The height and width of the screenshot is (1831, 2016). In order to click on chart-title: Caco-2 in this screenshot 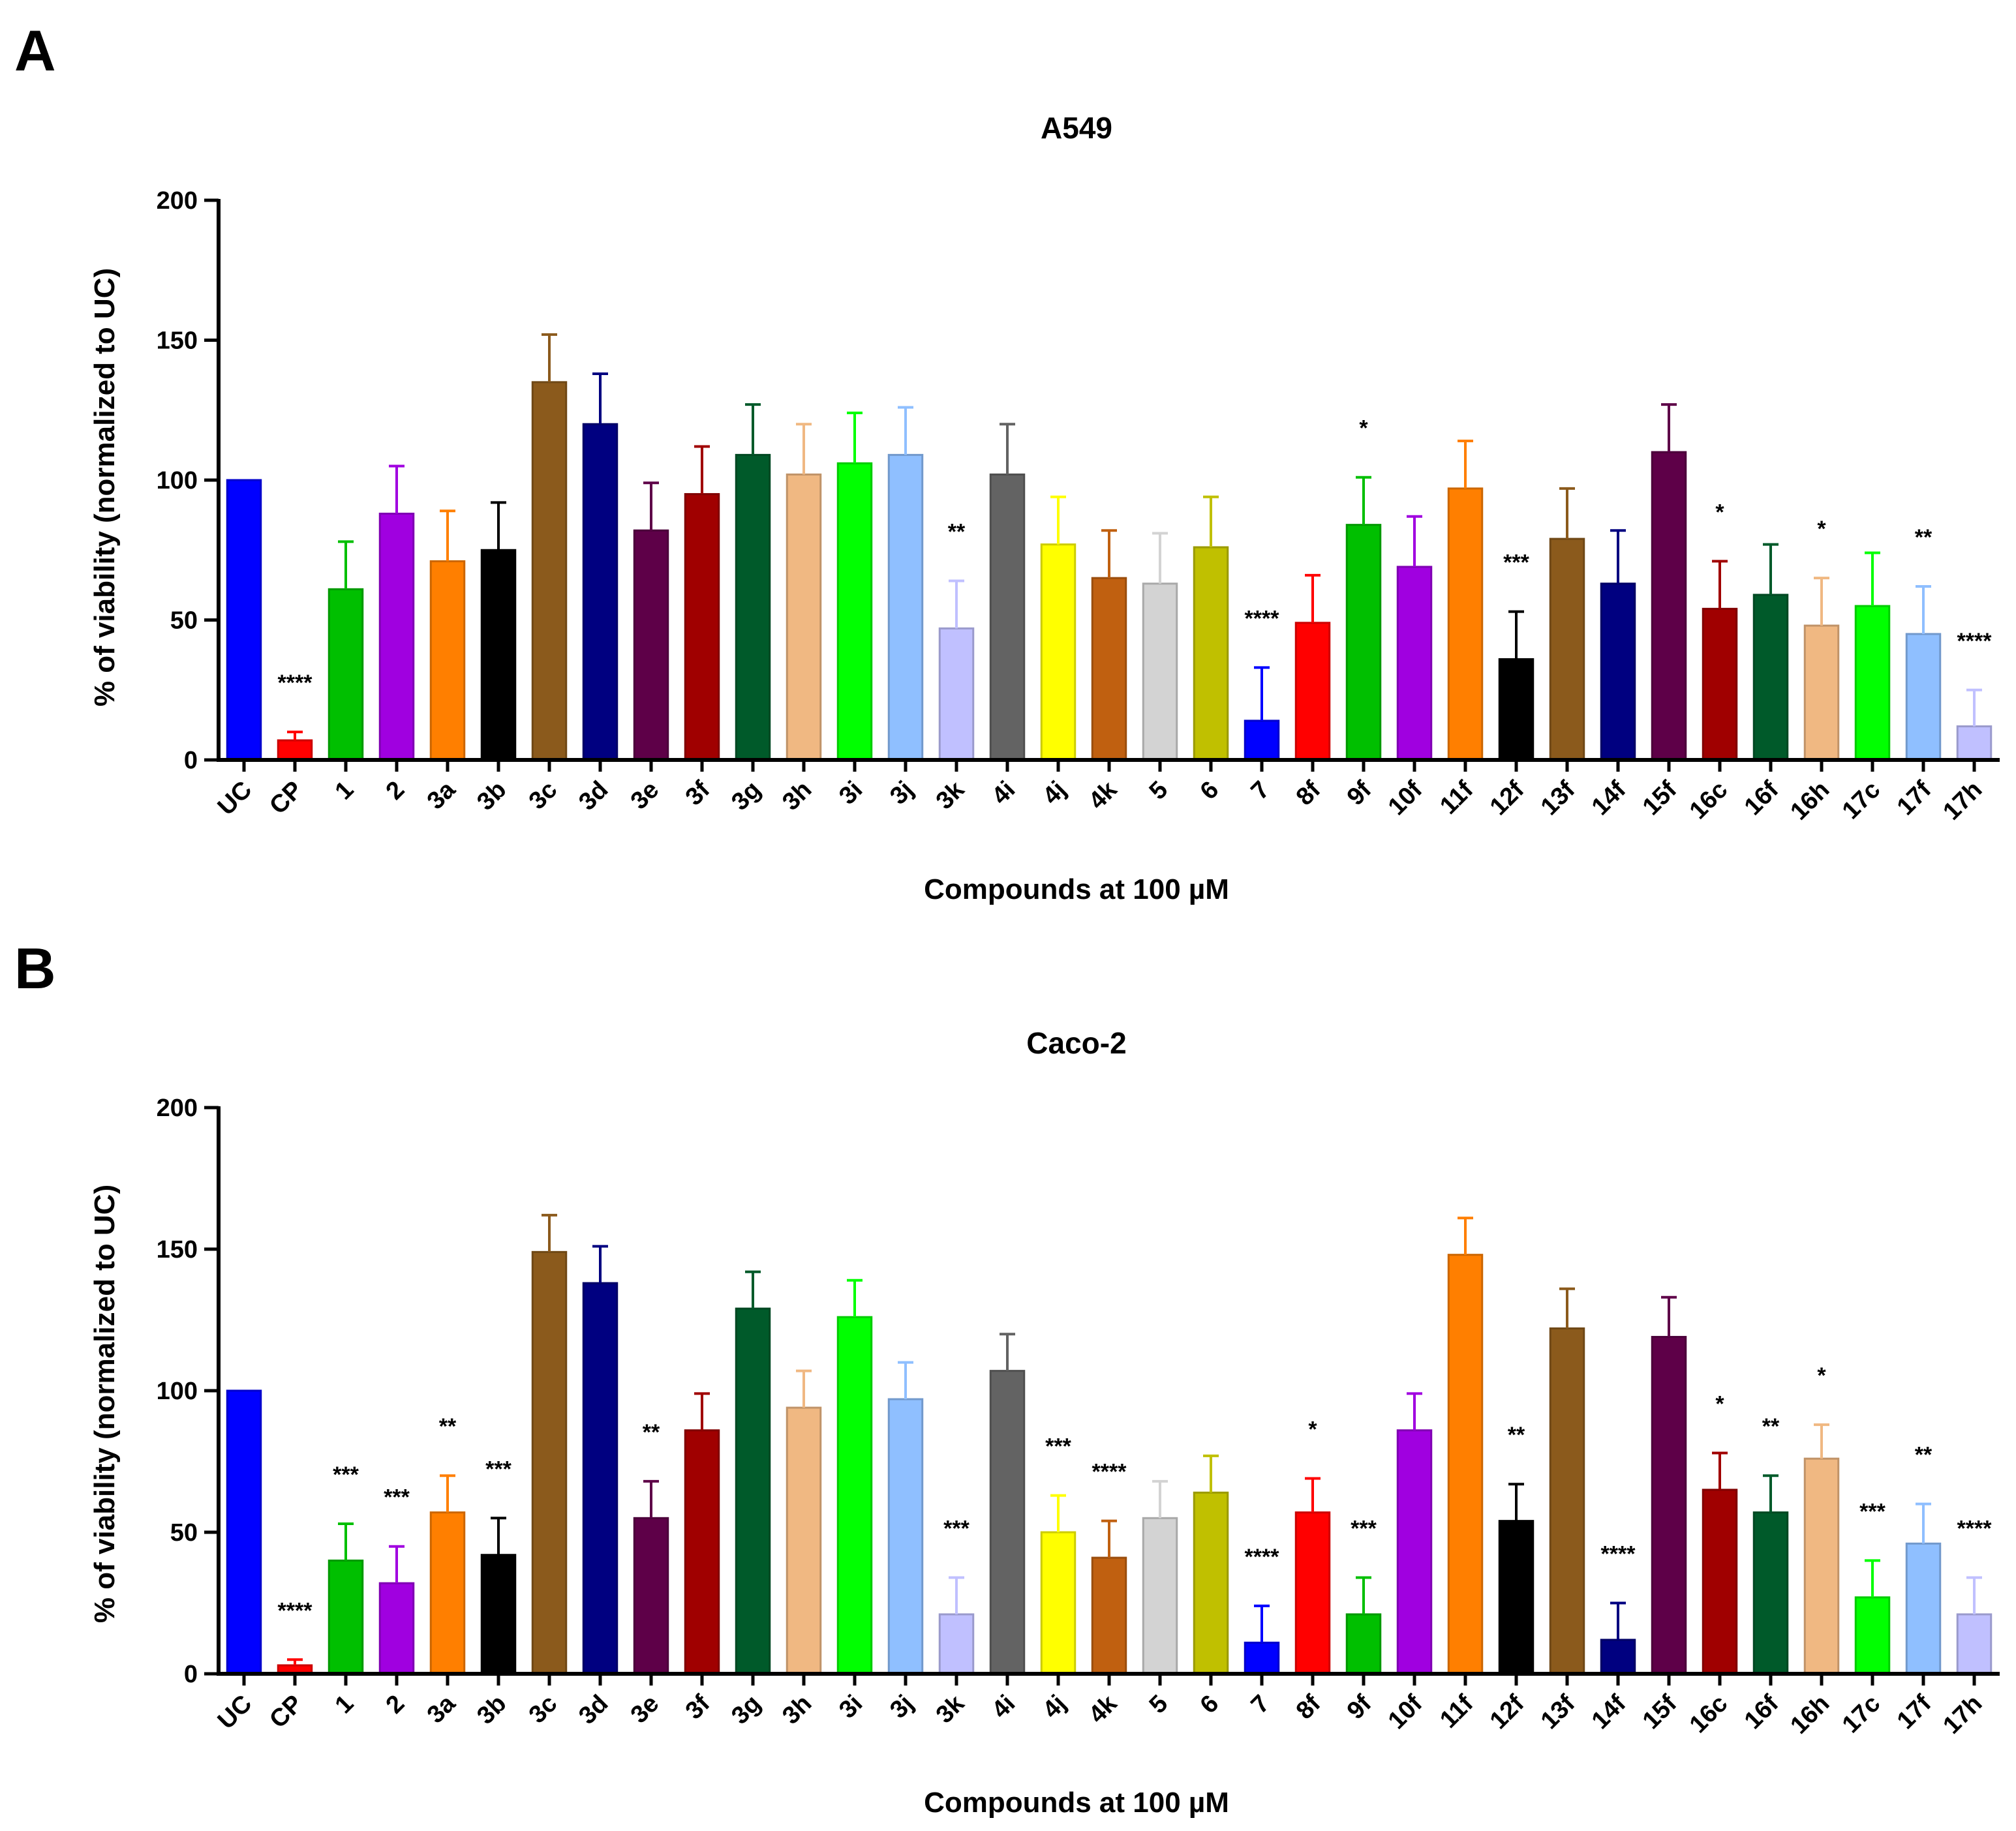, I will do `click(1076, 1043)`.